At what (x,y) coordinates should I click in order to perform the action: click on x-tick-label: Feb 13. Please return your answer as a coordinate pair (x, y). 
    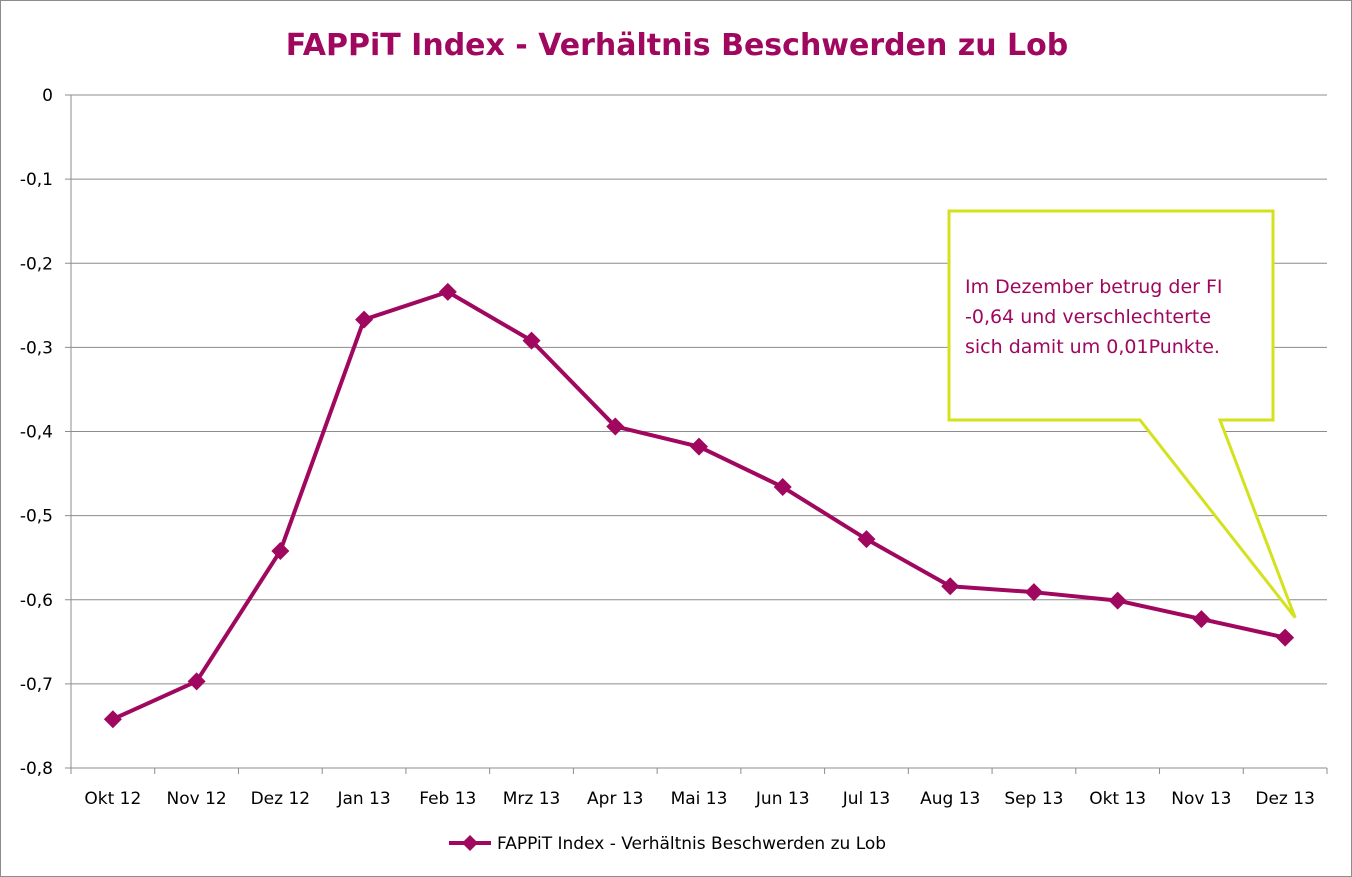
    Looking at the image, I should click on (447, 799).